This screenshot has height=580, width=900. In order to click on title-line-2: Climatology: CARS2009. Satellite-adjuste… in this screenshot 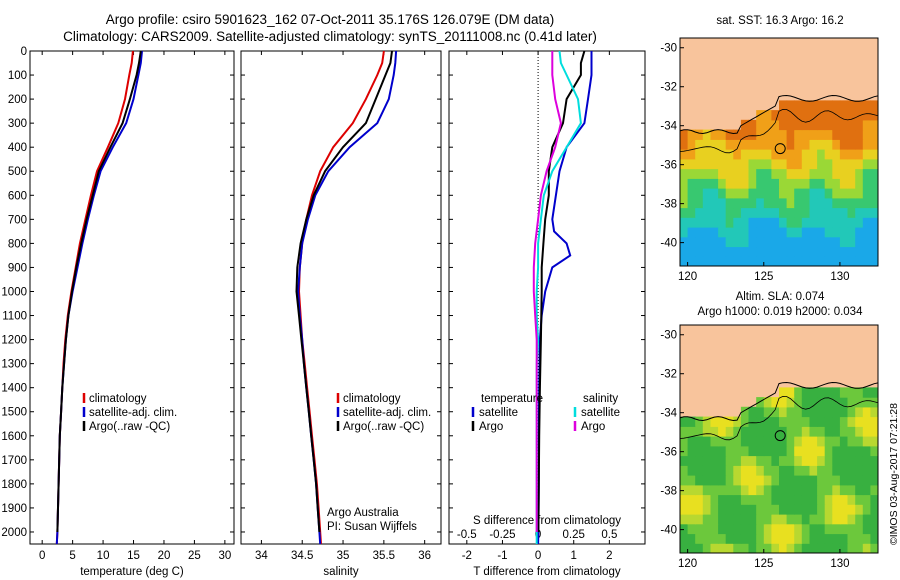, I will do `click(330, 36)`.